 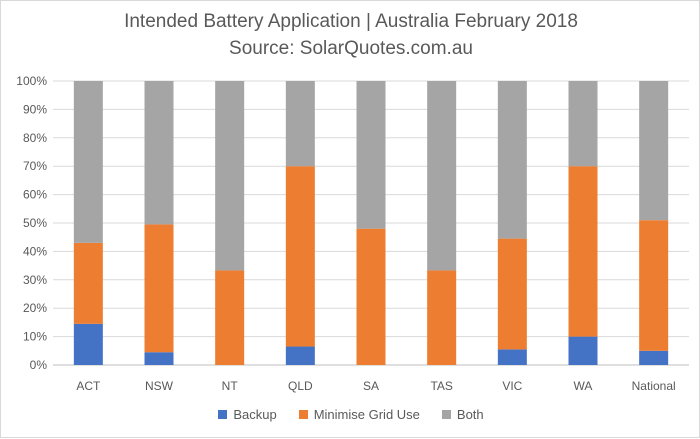 I want to click on legend-item: Backup, so click(x=247, y=414).